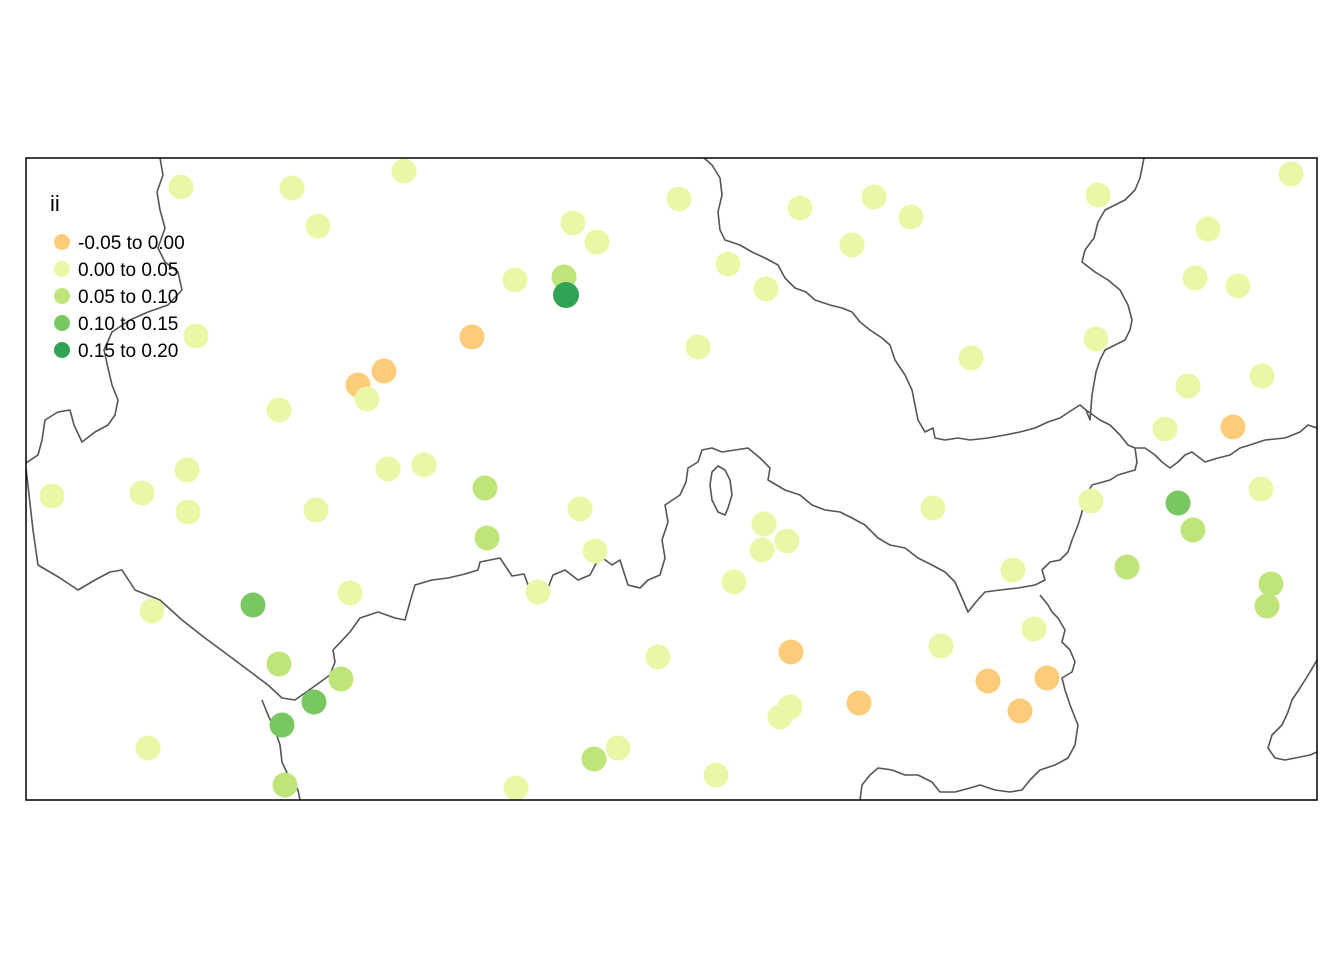  I want to click on legend-label: 0.00 to 0.05, so click(128, 270).